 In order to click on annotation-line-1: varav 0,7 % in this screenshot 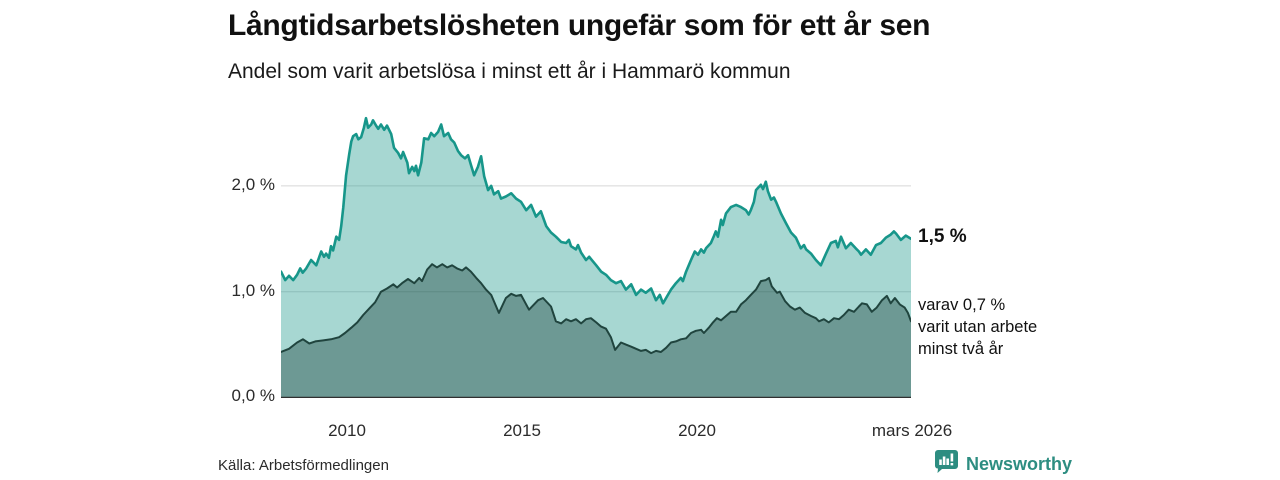, I will do `click(962, 305)`.